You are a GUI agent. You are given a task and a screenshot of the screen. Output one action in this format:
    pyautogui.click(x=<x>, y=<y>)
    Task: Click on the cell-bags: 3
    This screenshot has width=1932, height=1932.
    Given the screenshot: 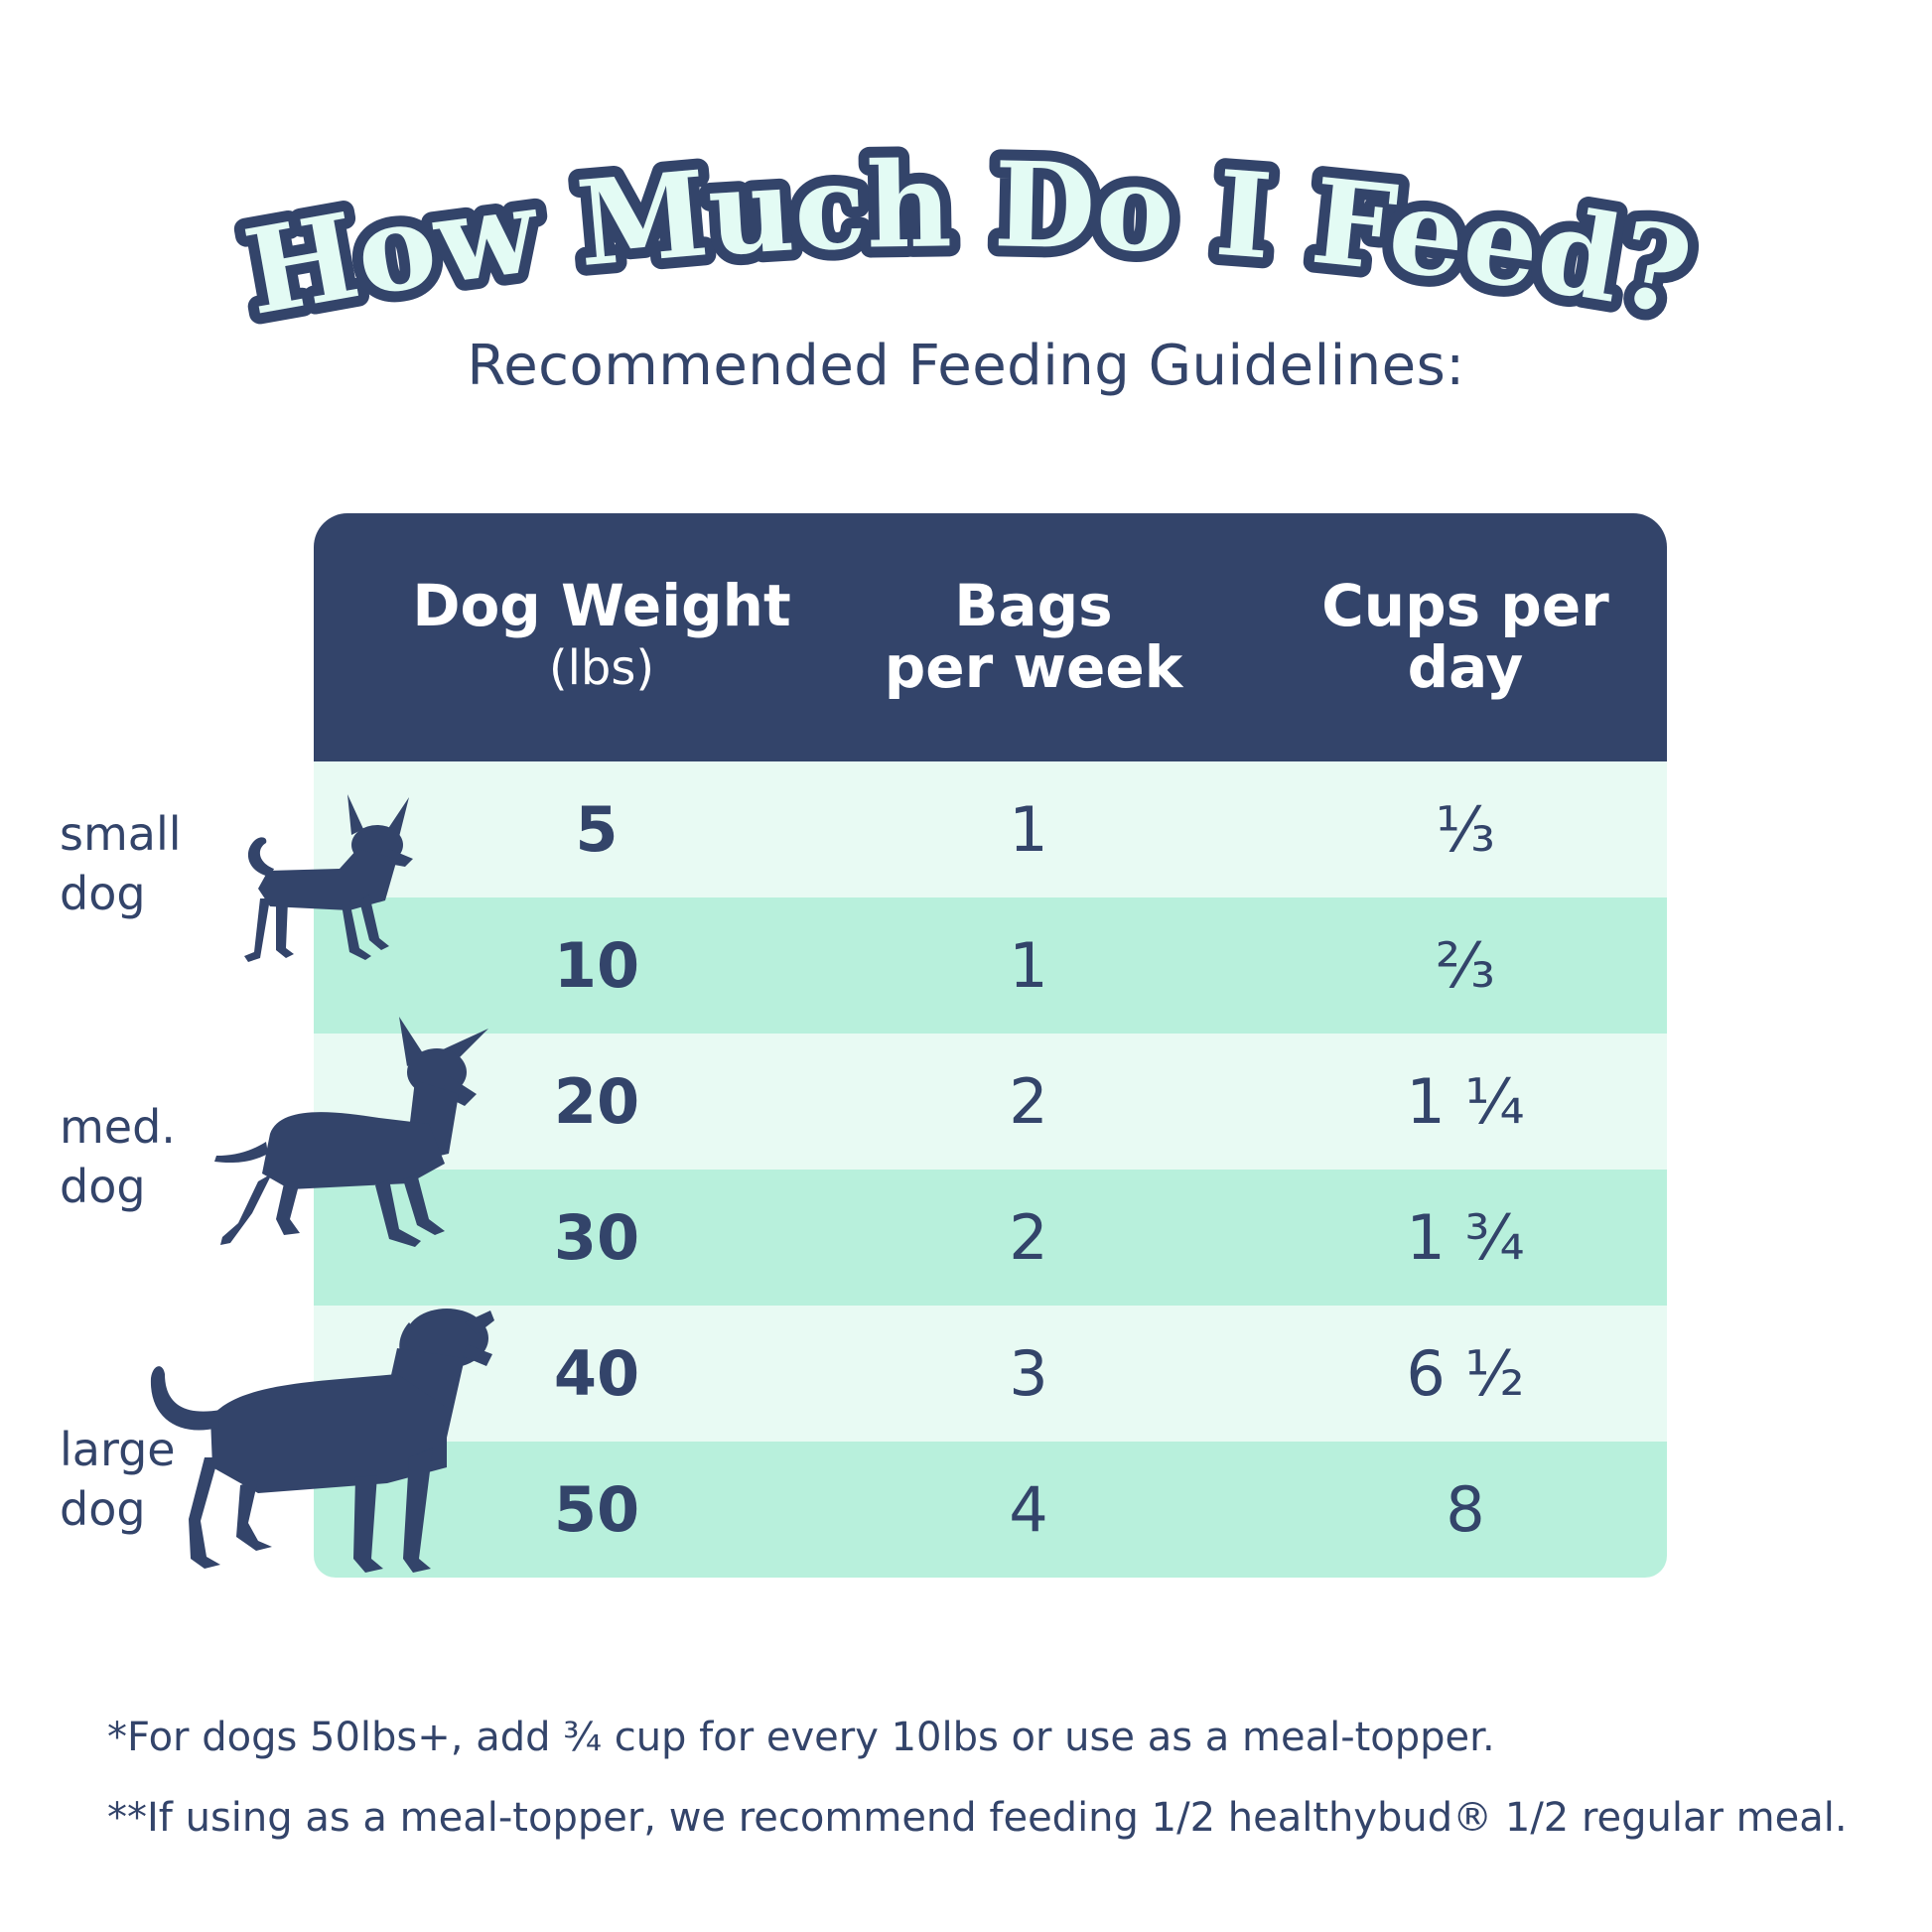 What is the action you would take?
    pyautogui.click(x=1029, y=1374)
    